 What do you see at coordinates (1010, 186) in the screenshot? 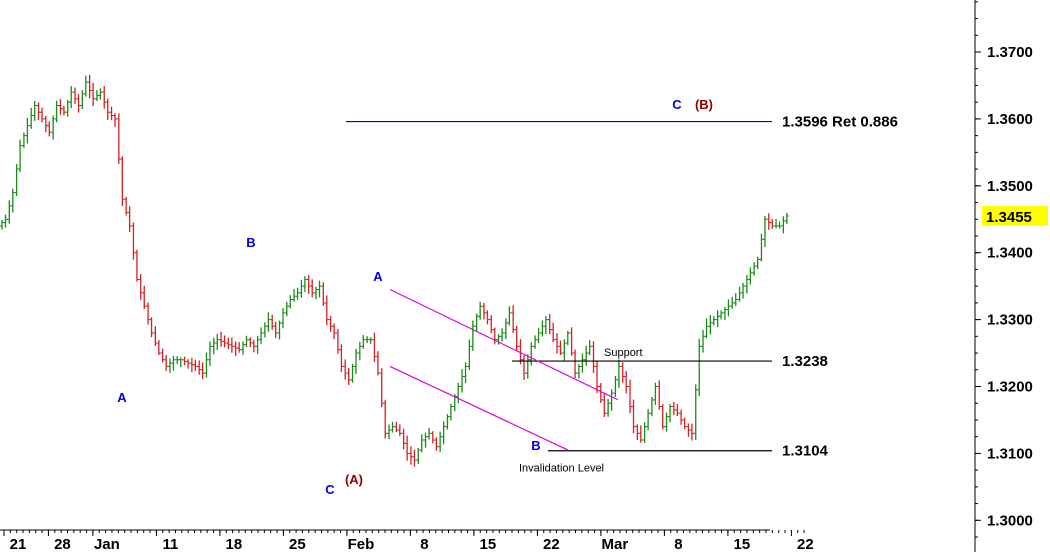
I see `y-tick-label: 1.3500` at bounding box center [1010, 186].